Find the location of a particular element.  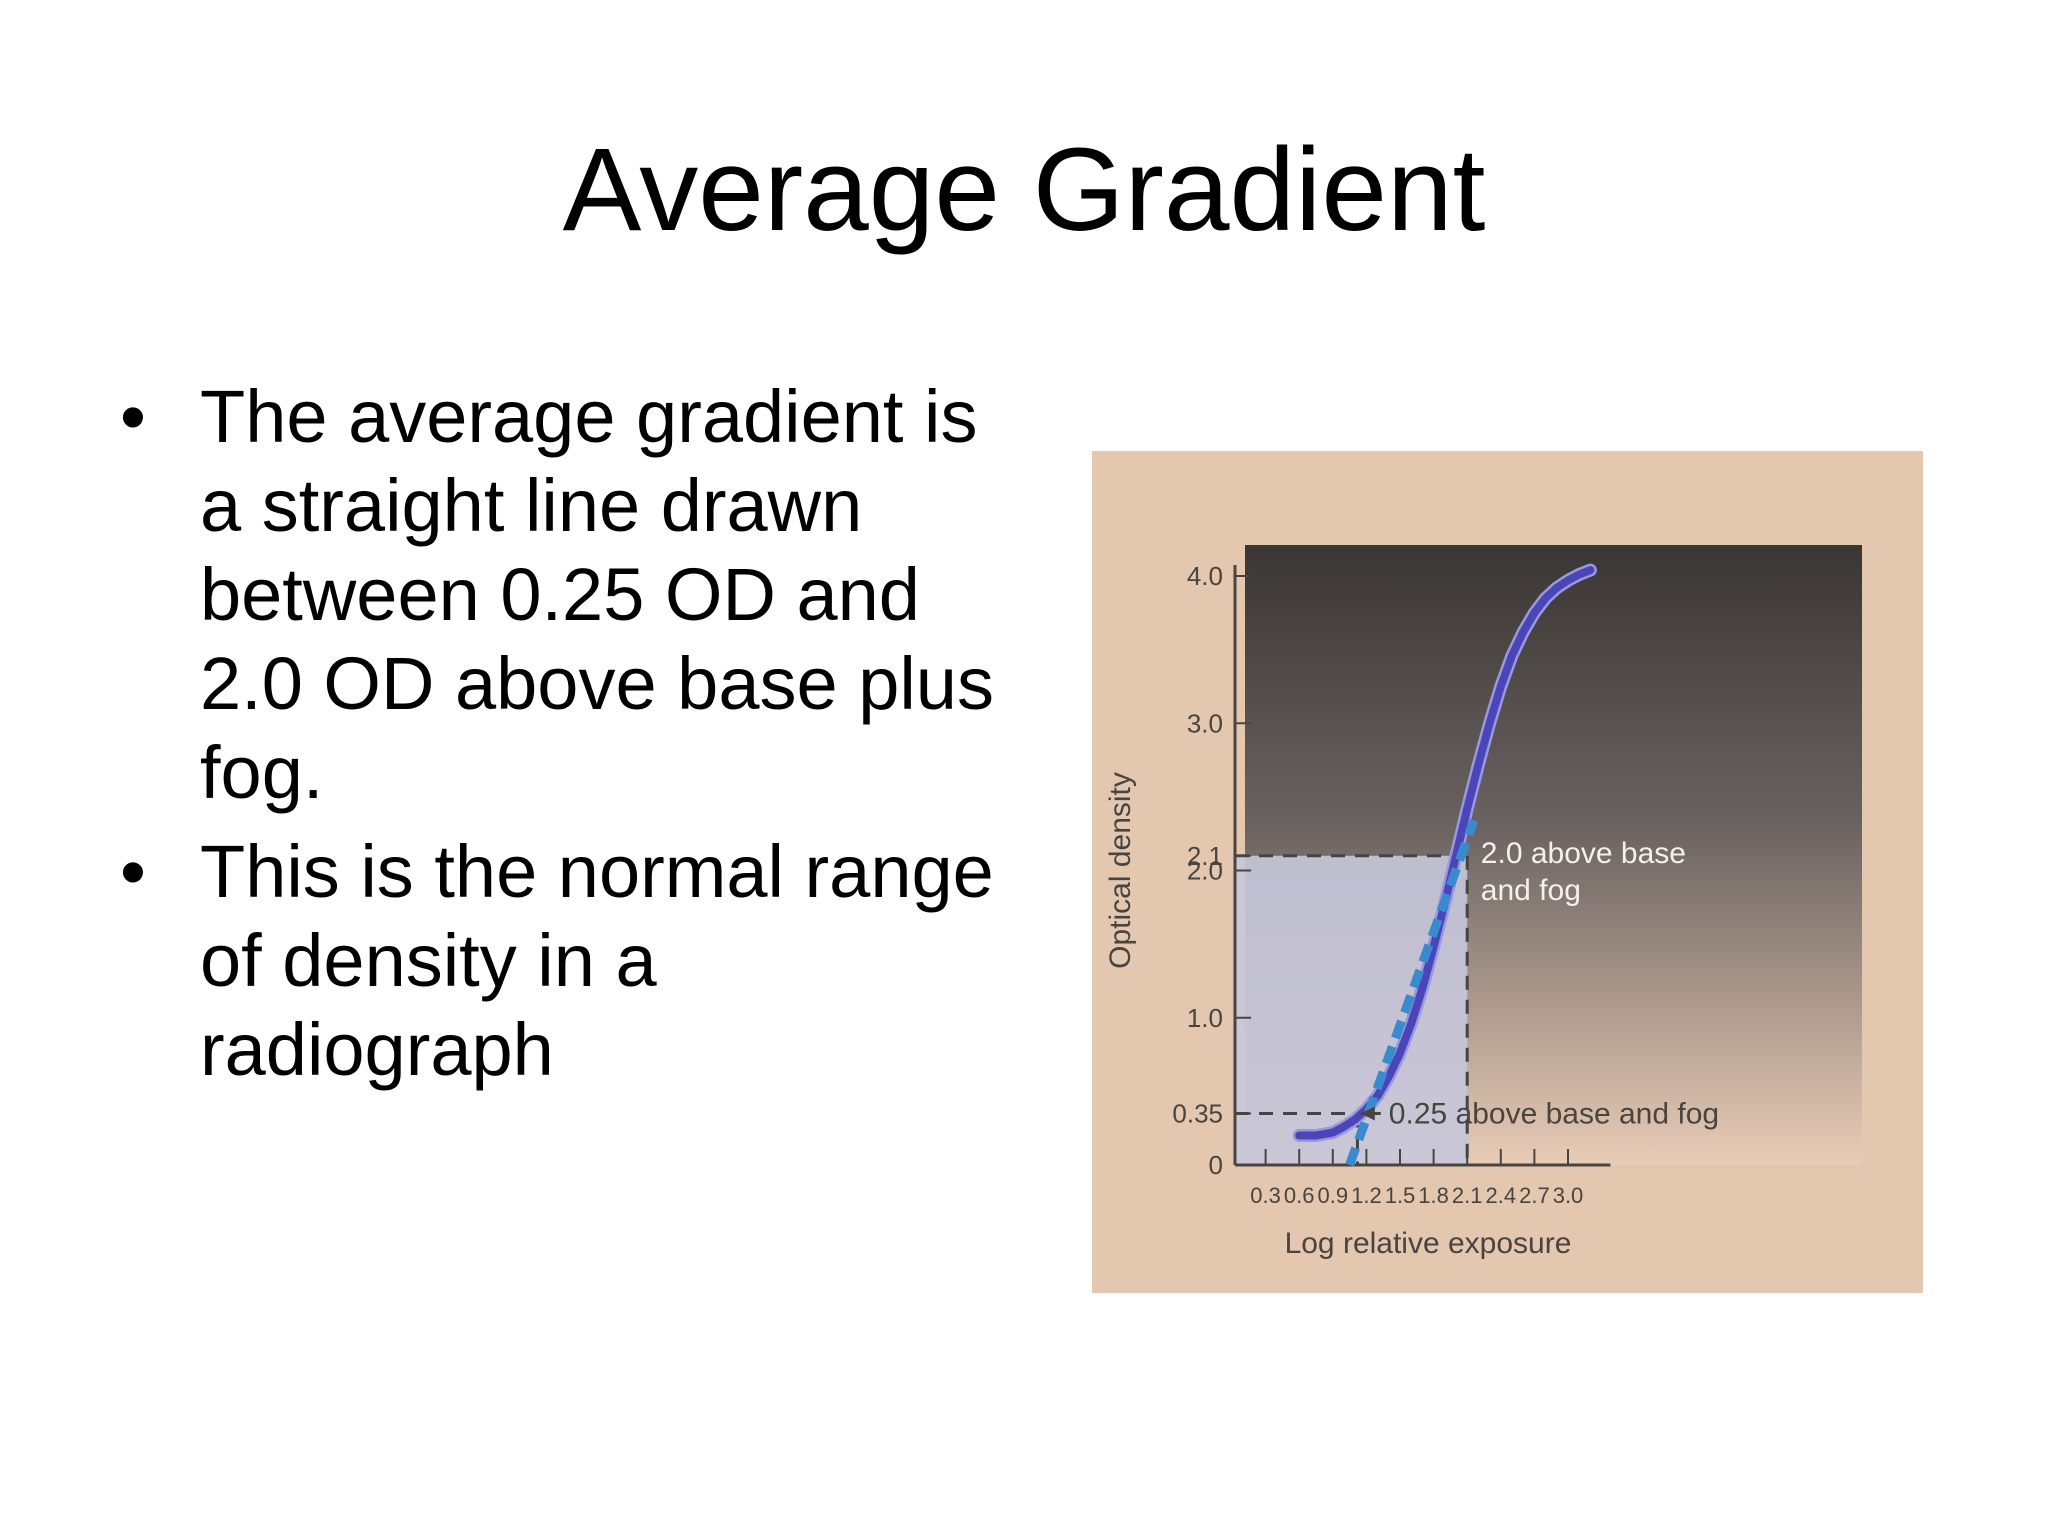

x-tick-label: 2.7 is located at coordinates (1534, 1195).